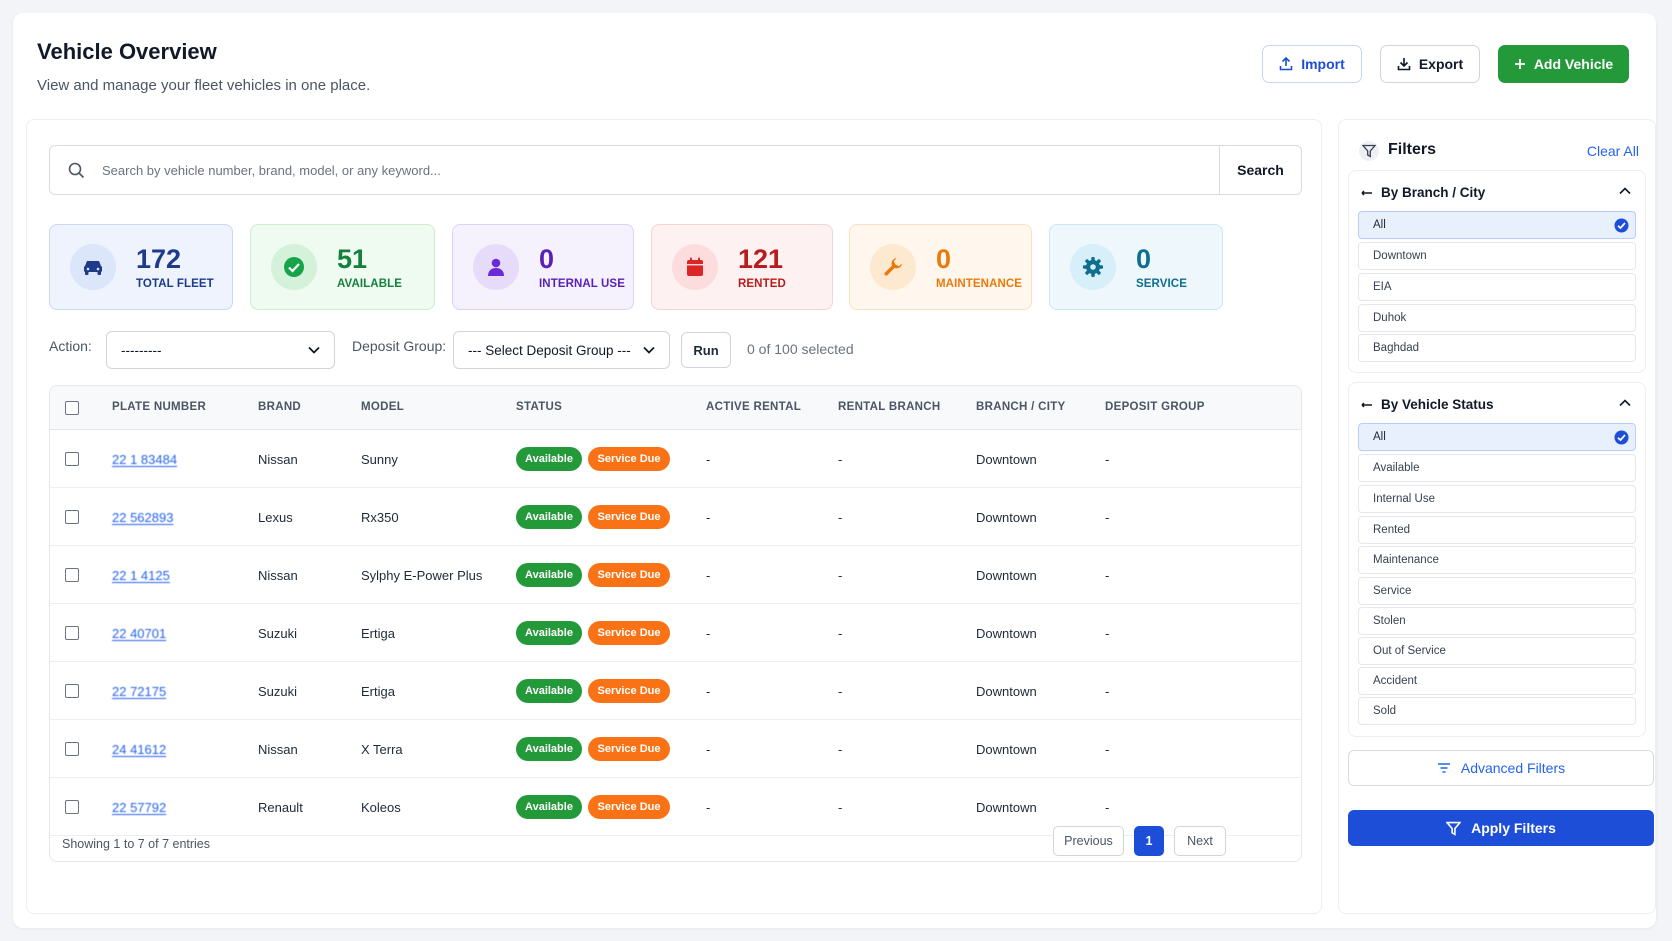 The width and height of the screenshot is (1672, 941). I want to click on import-button: Import, so click(1312, 64).